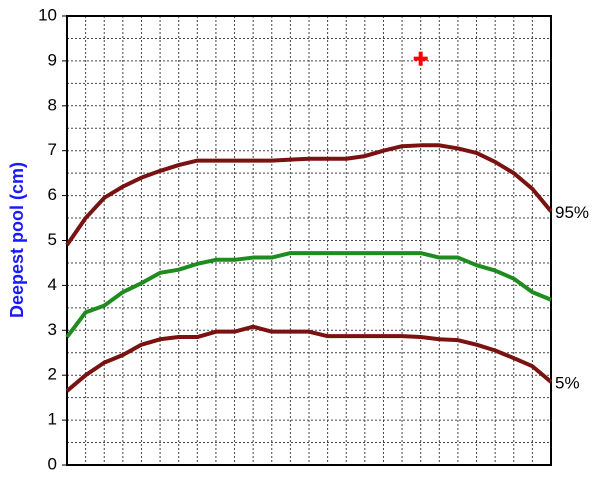 The width and height of the screenshot is (608, 484). I want to click on y-tick-label: 10, so click(47, 14).